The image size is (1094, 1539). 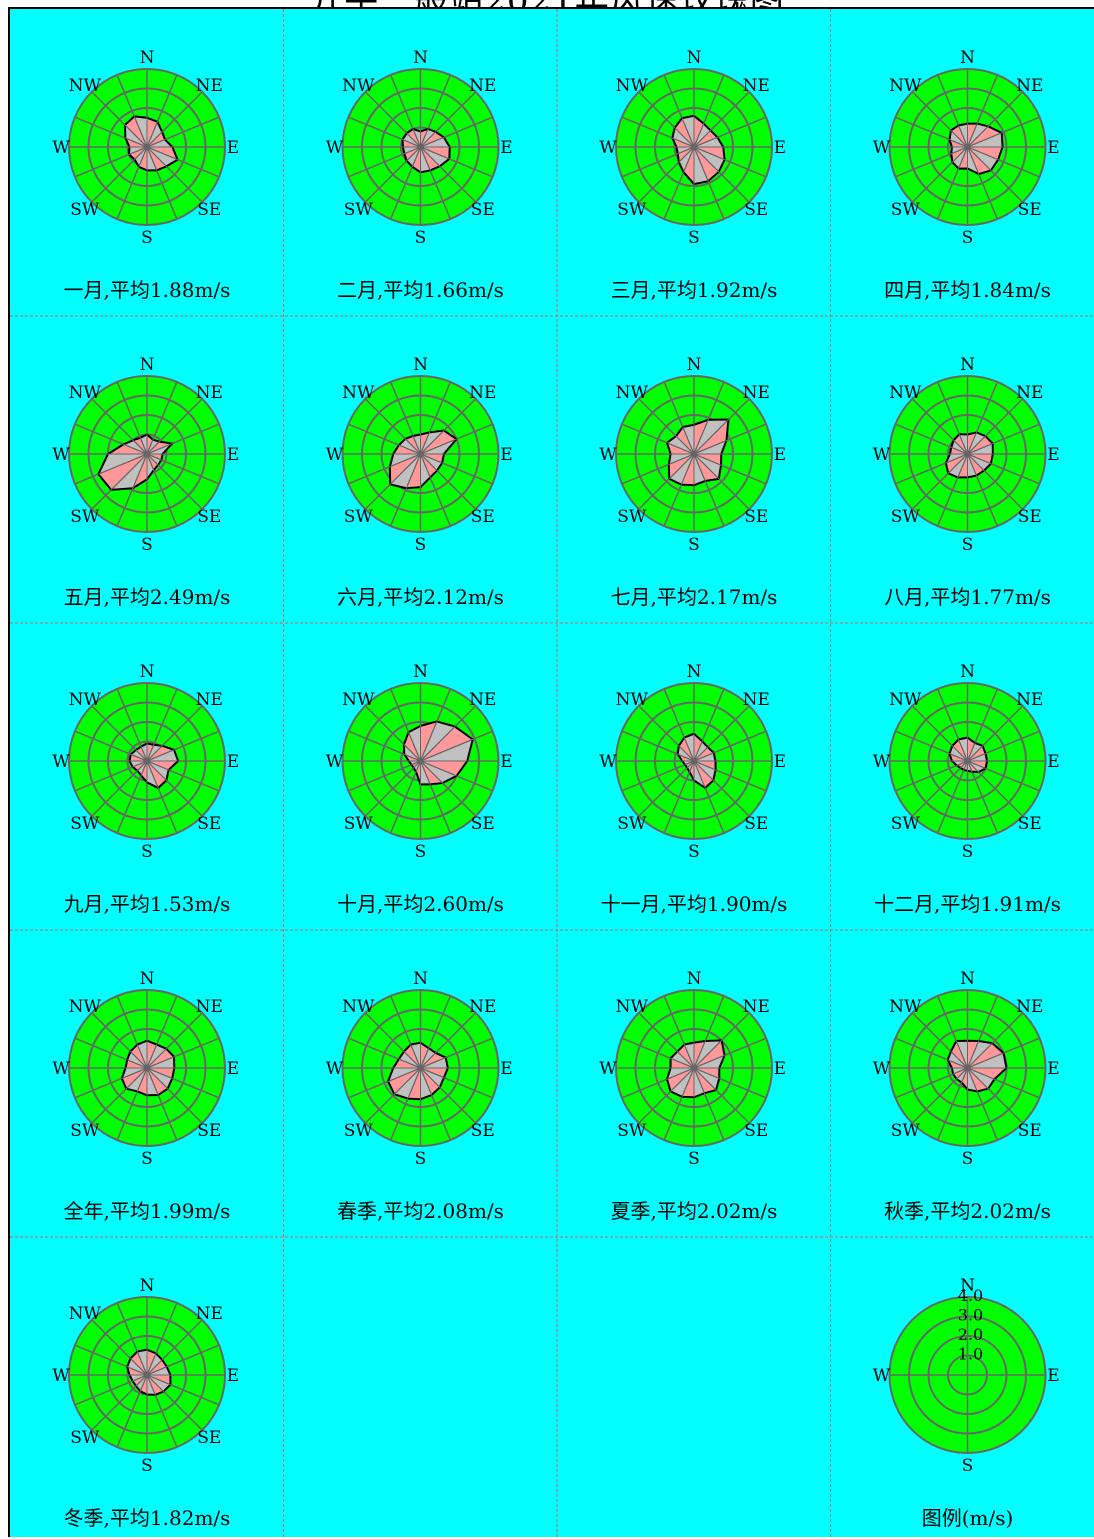 I want to click on panel-caption: 夏季,平均2.02m/s, so click(x=694, y=1211).